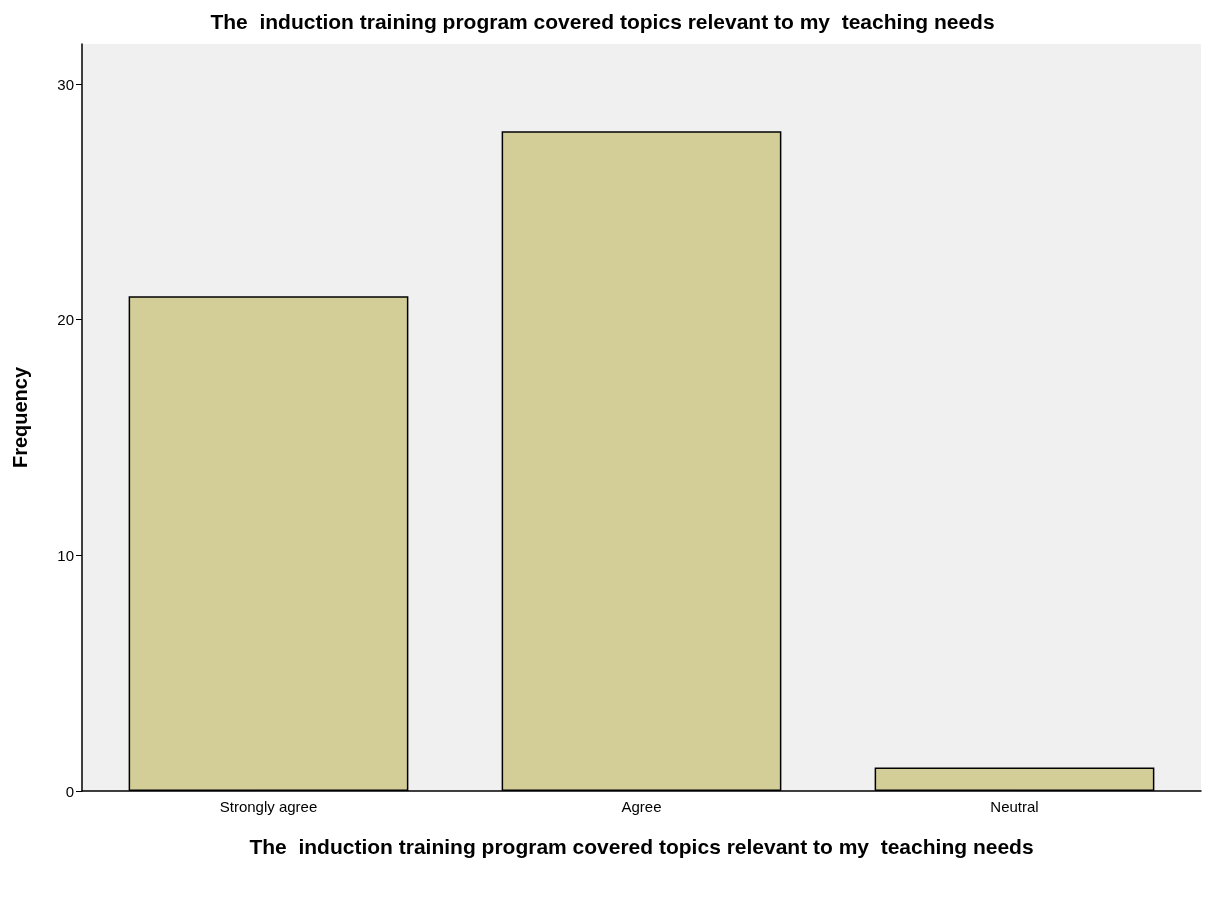  I want to click on y-tick-label: 10, so click(65, 555).